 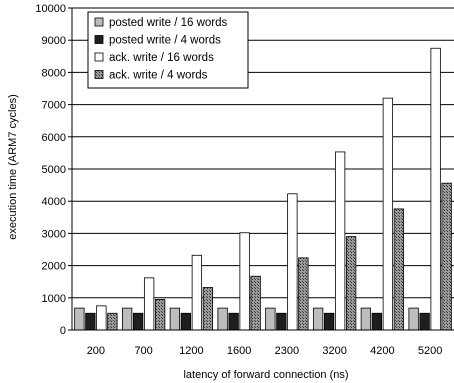 What do you see at coordinates (54, 73) in the screenshot?
I see `y-tick-label: 8000` at bounding box center [54, 73].